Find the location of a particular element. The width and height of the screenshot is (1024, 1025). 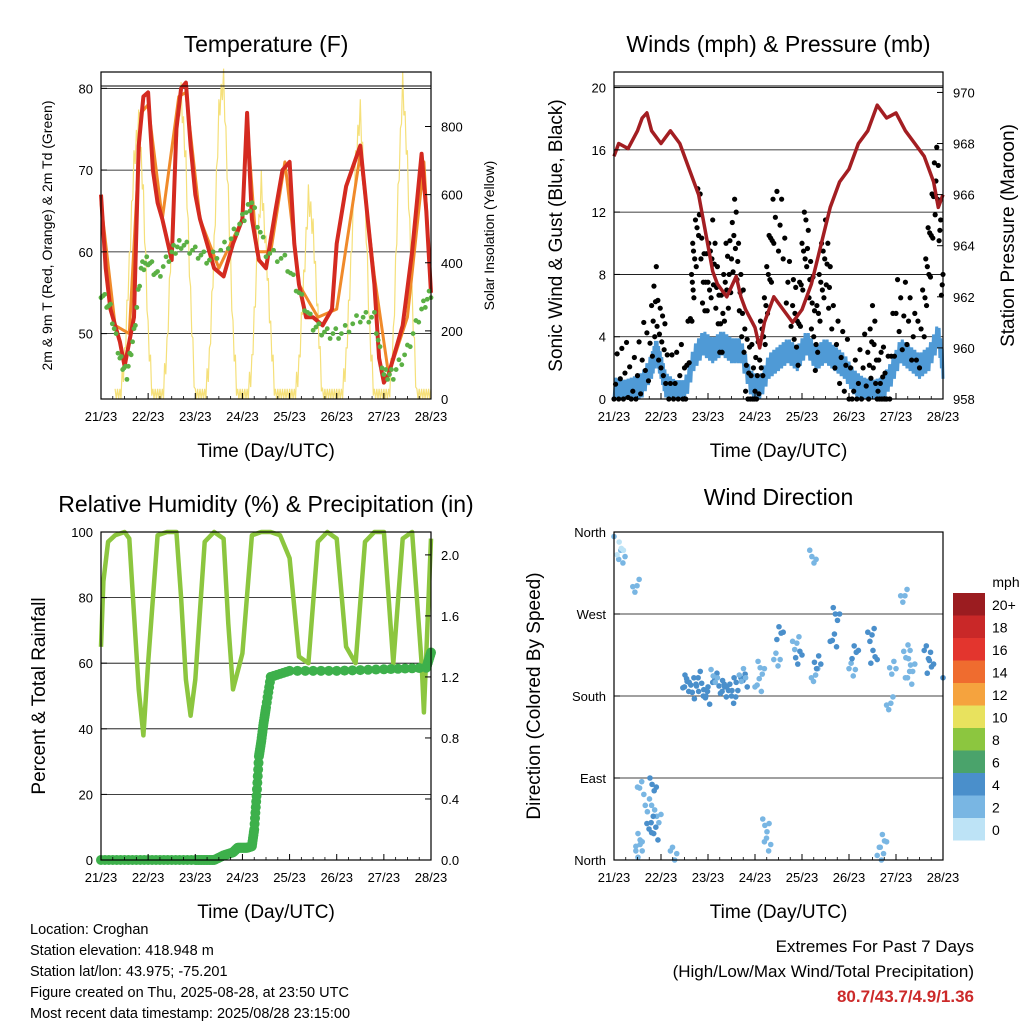

y2-tick-label: 962 is located at coordinates (964, 297).